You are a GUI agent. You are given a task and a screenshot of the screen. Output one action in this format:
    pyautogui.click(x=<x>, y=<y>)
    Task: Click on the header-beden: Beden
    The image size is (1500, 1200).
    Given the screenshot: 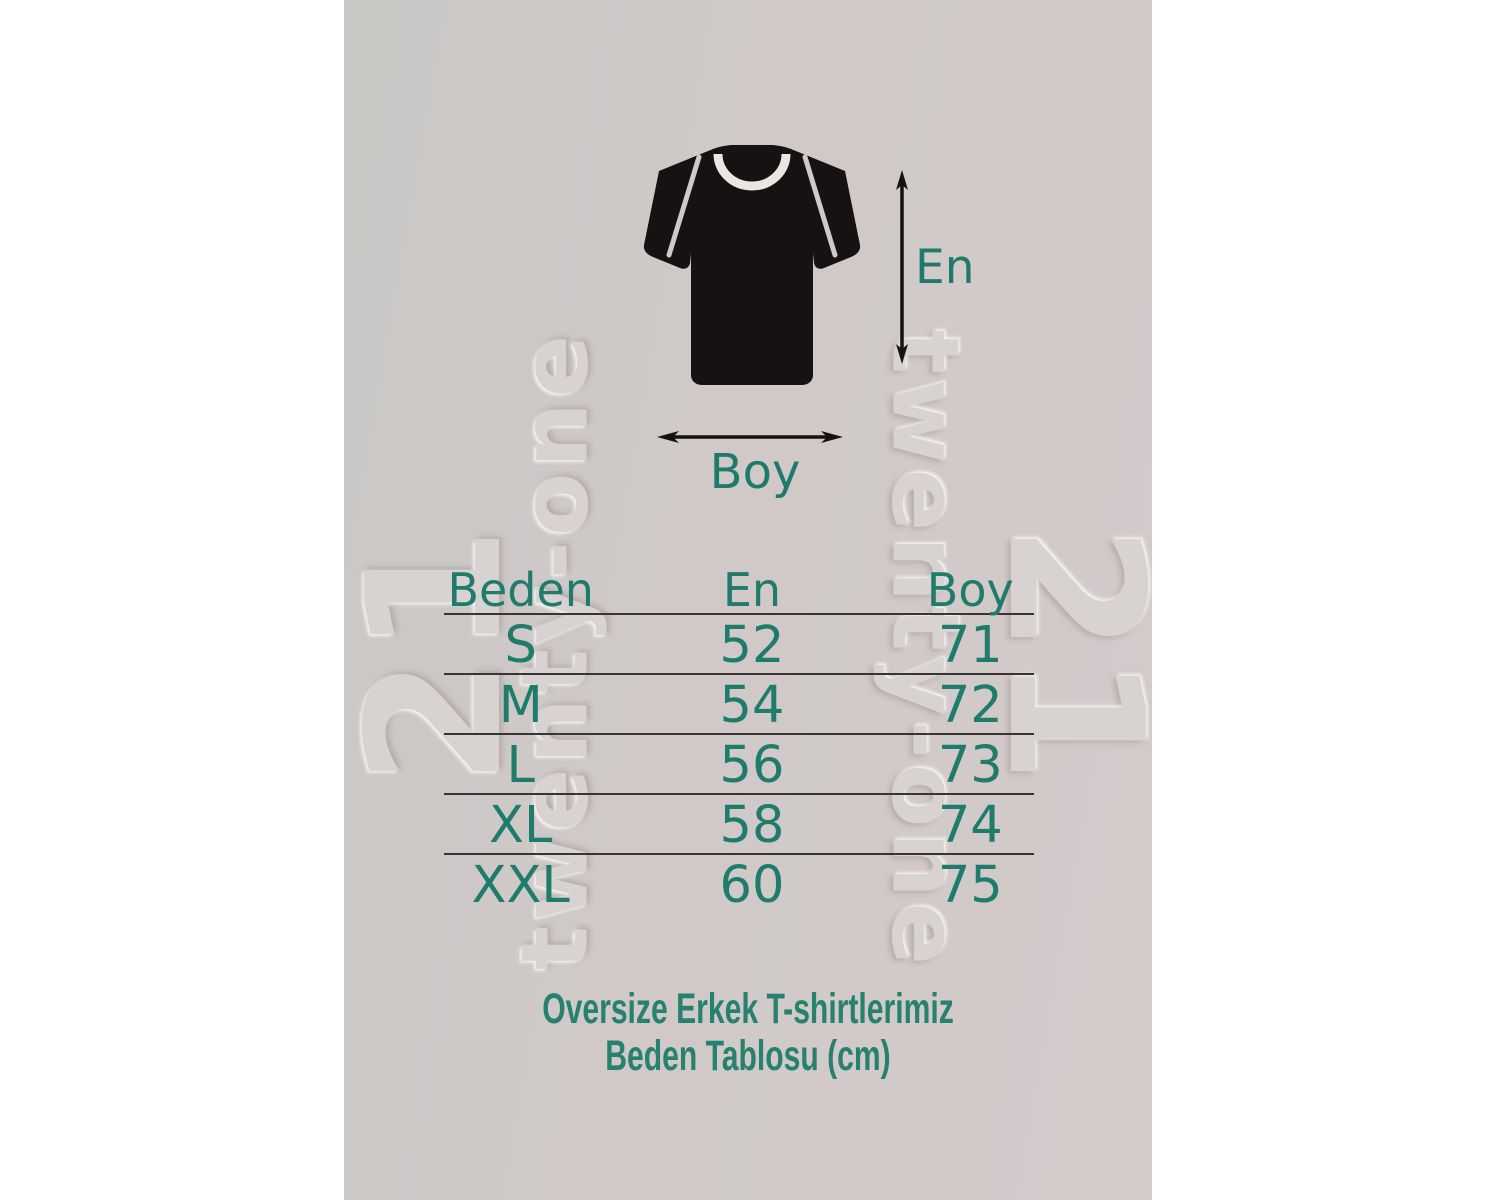 What is the action you would take?
    pyautogui.click(x=520, y=590)
    